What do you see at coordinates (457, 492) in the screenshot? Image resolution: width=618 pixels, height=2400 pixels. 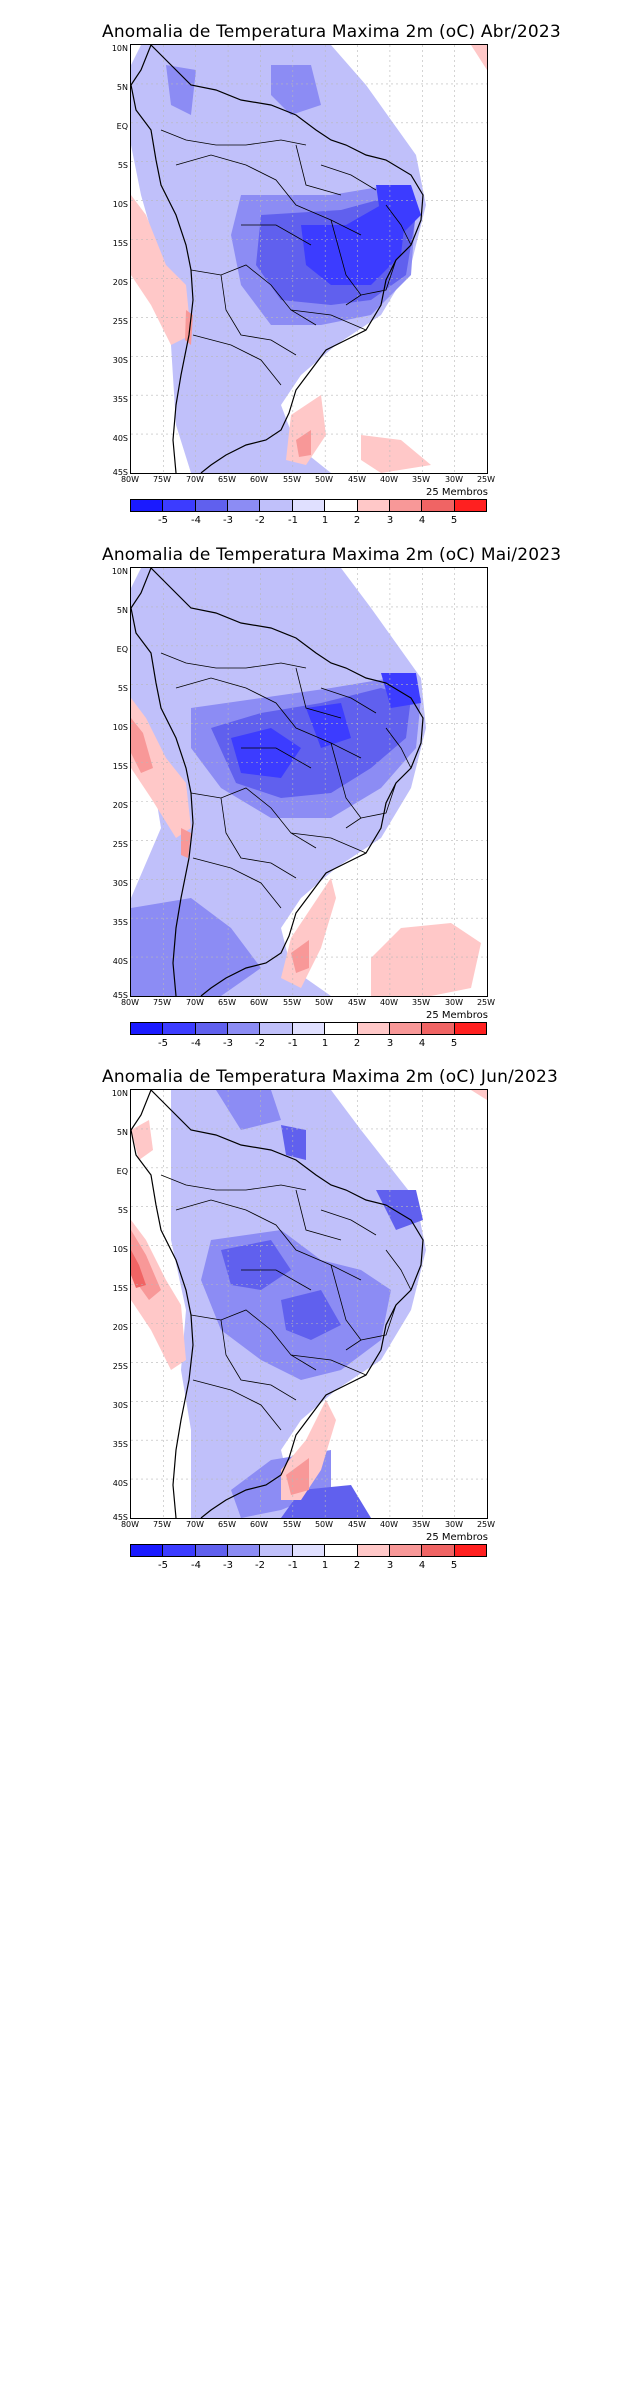 I see `members-label: 25 Membros` at bounding box center [457, 492].